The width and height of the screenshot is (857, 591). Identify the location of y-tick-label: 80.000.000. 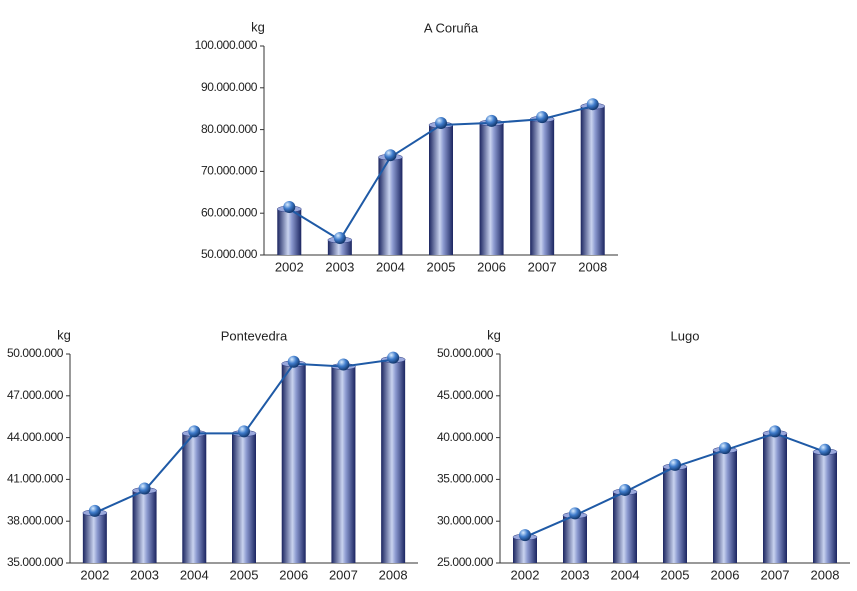
(229, 129).